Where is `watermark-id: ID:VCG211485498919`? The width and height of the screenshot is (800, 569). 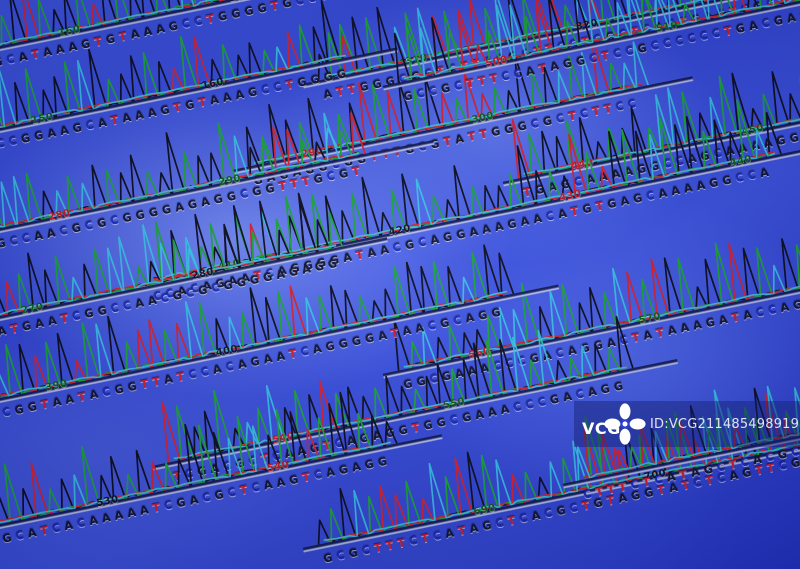
watermark-id: ID:VCG211485498919 is located at coordinates (725, 424).